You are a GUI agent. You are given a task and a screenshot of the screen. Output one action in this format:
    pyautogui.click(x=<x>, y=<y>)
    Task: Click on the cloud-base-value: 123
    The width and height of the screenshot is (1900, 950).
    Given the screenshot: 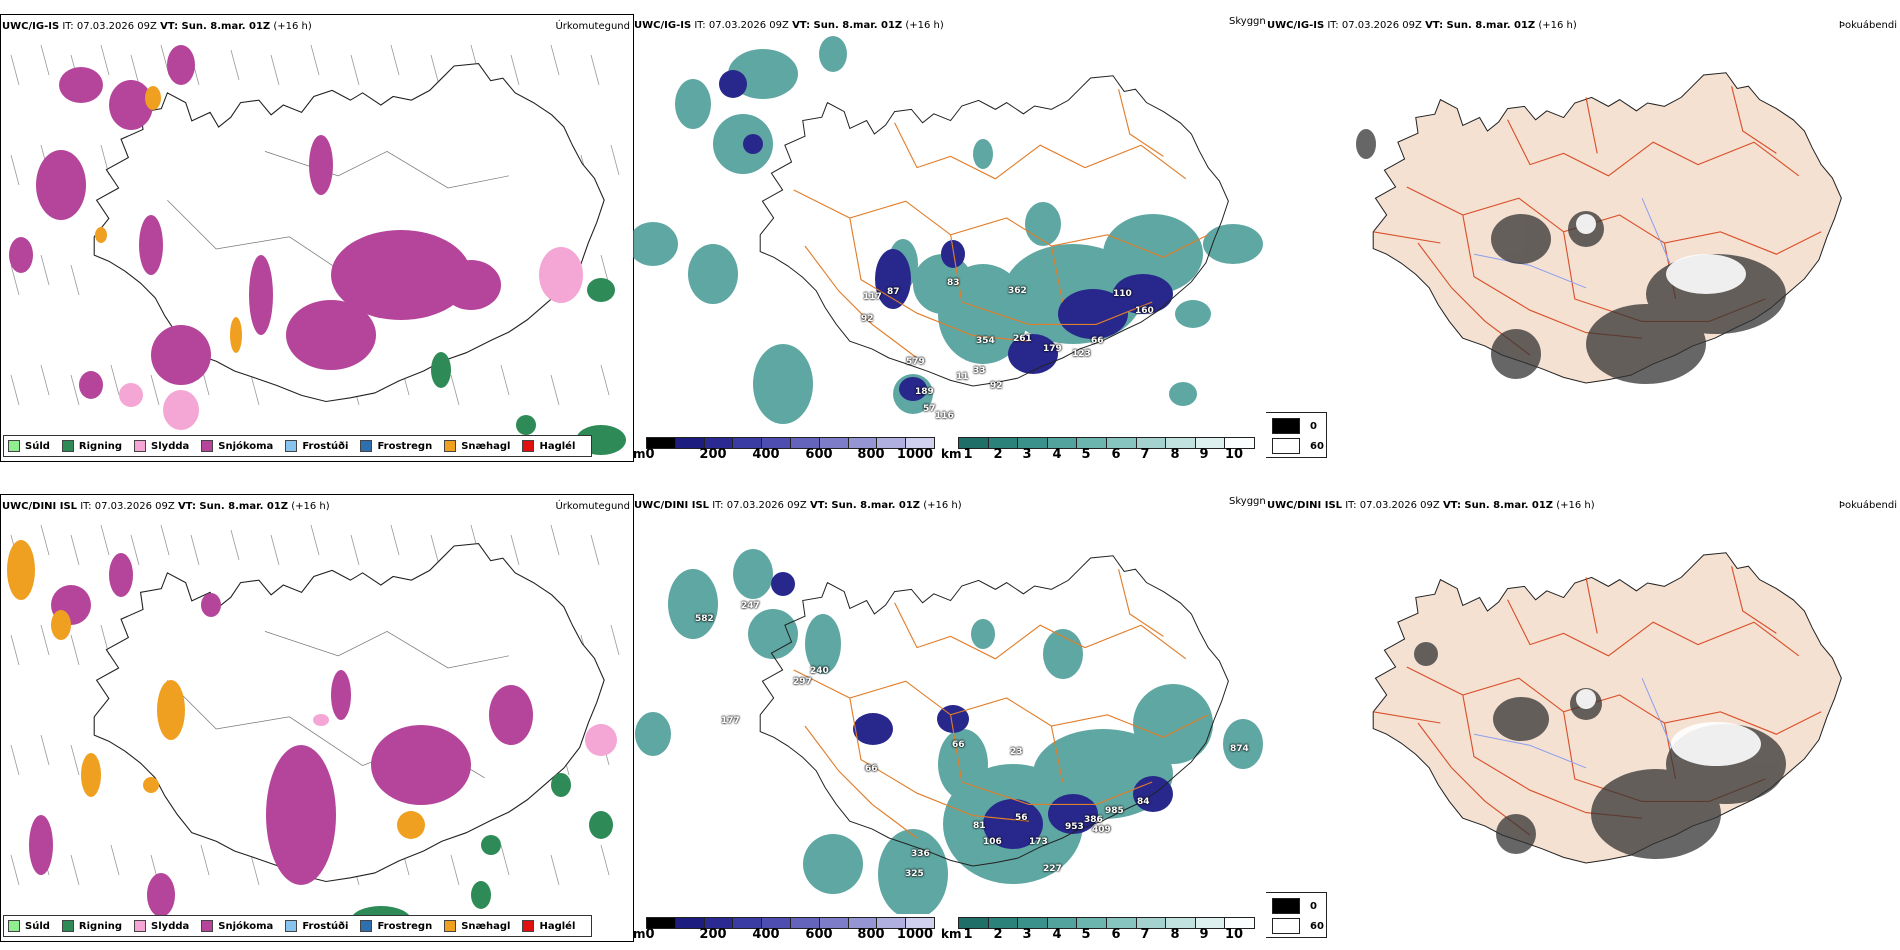 What is the action you would take?
    pyautogui.click(x=1081, y=354)
    